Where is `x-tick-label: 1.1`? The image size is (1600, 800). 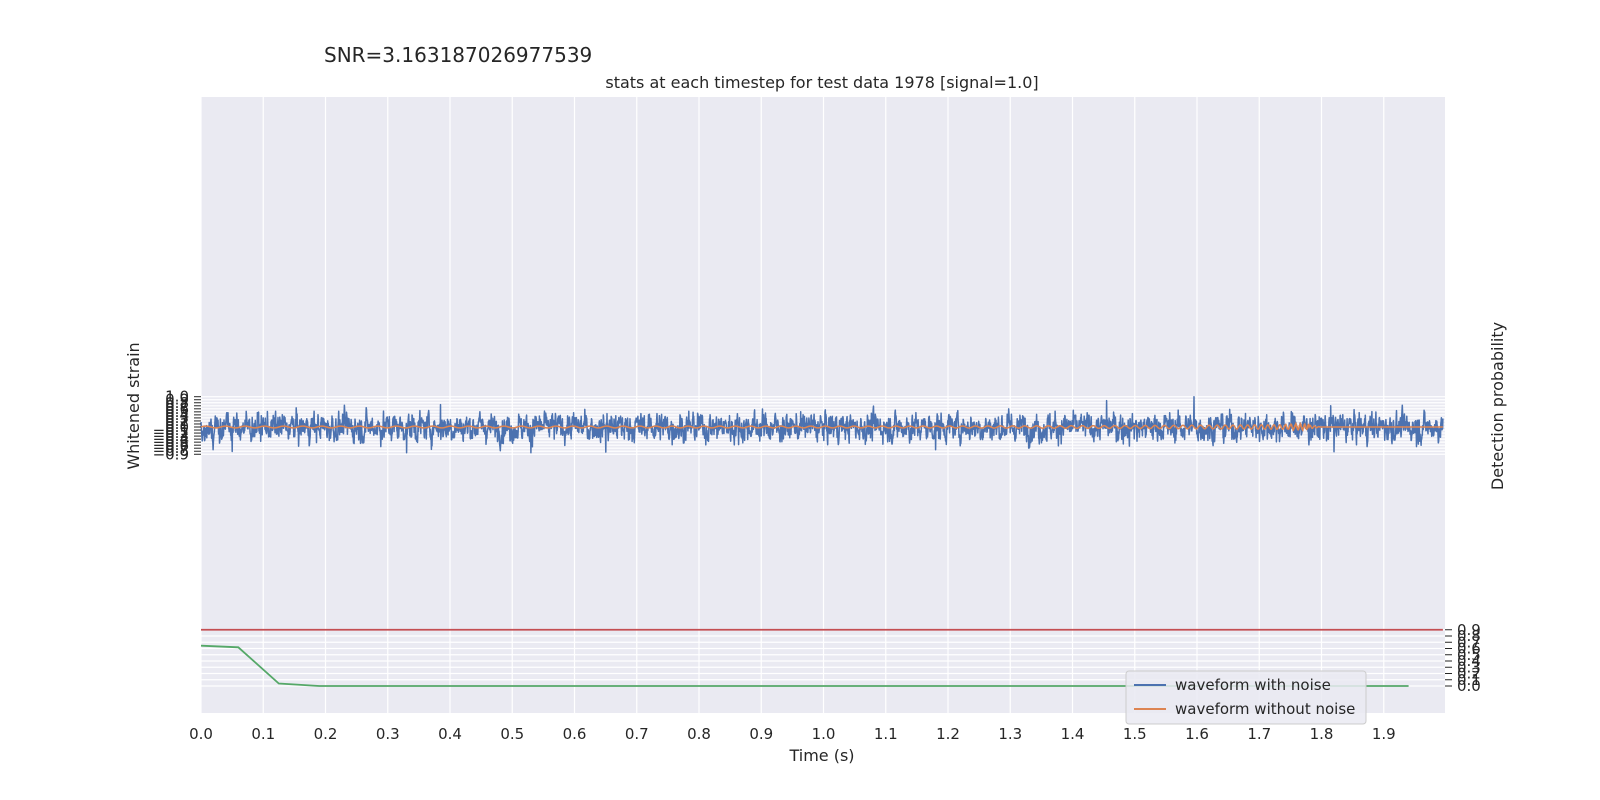 x-tick-label: 1.1 is located at coordinates (886, 734).